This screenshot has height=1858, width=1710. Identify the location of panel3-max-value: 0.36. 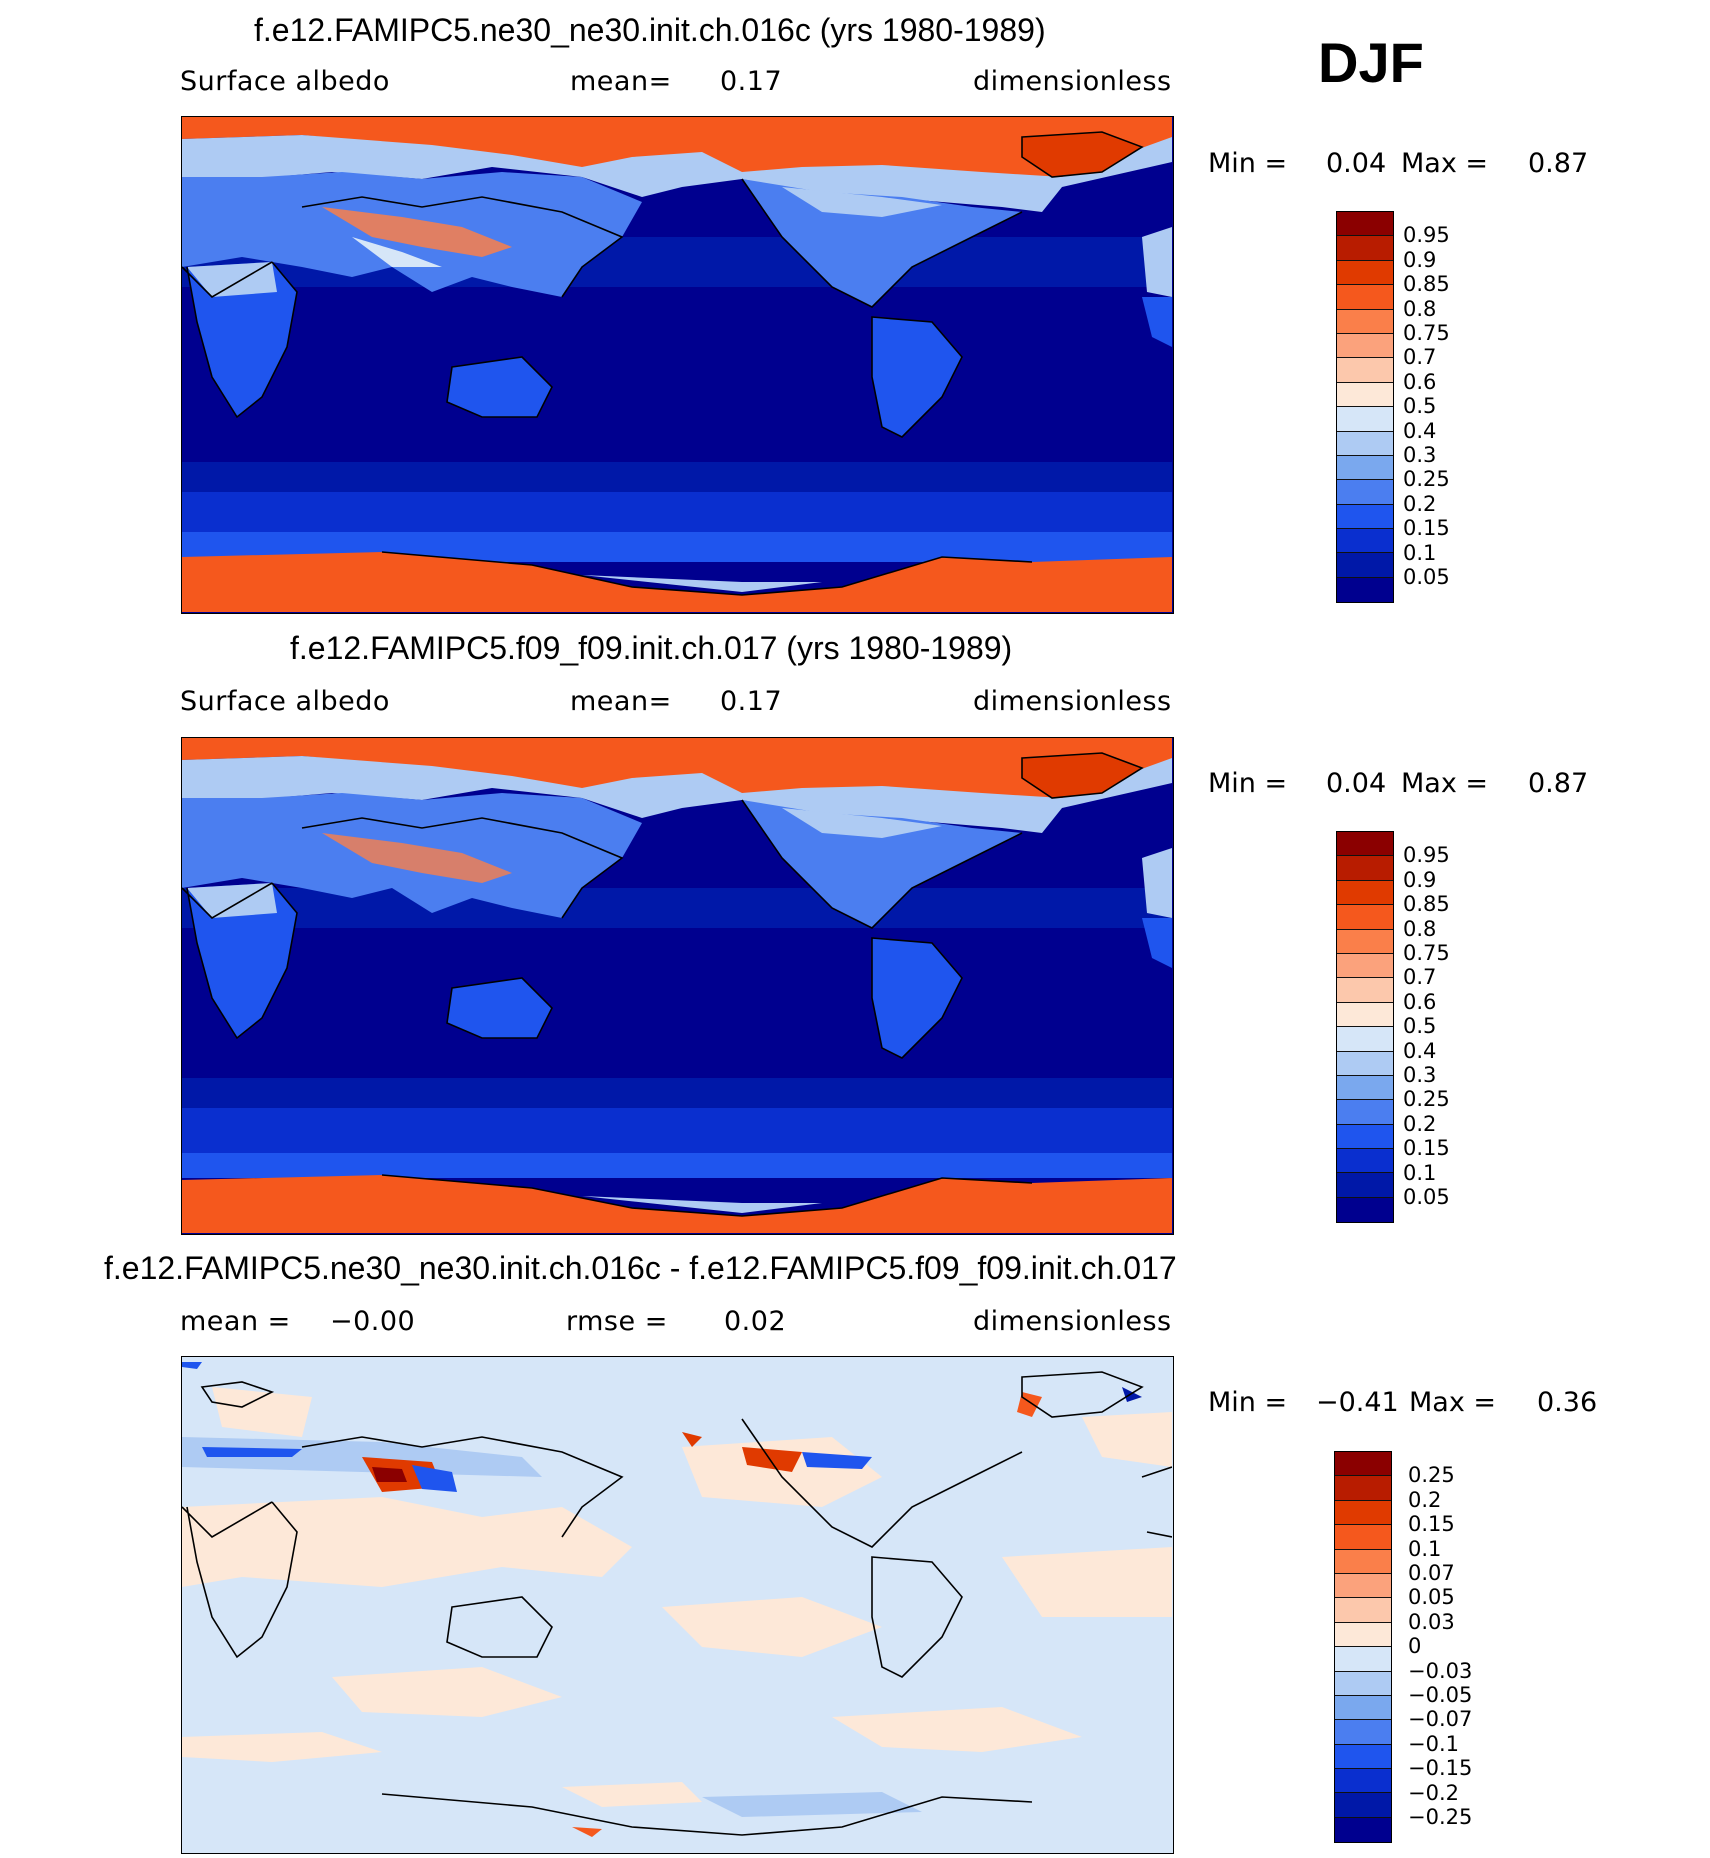
(1567, 1402).